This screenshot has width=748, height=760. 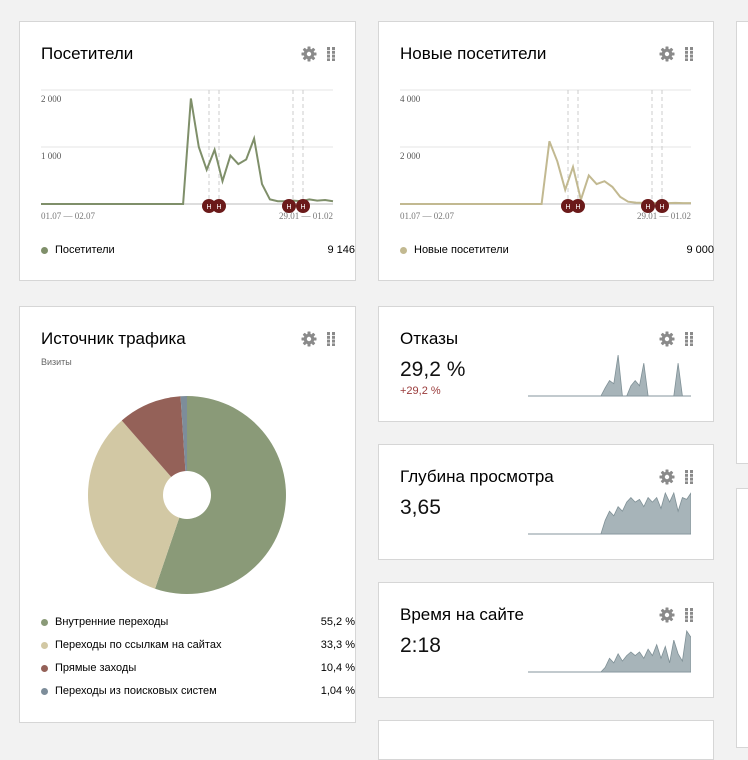 What do you see at coordinates (420, 645) in the screenshot?
I see `metric-value: 2:18` at bounding box center [420, 645].